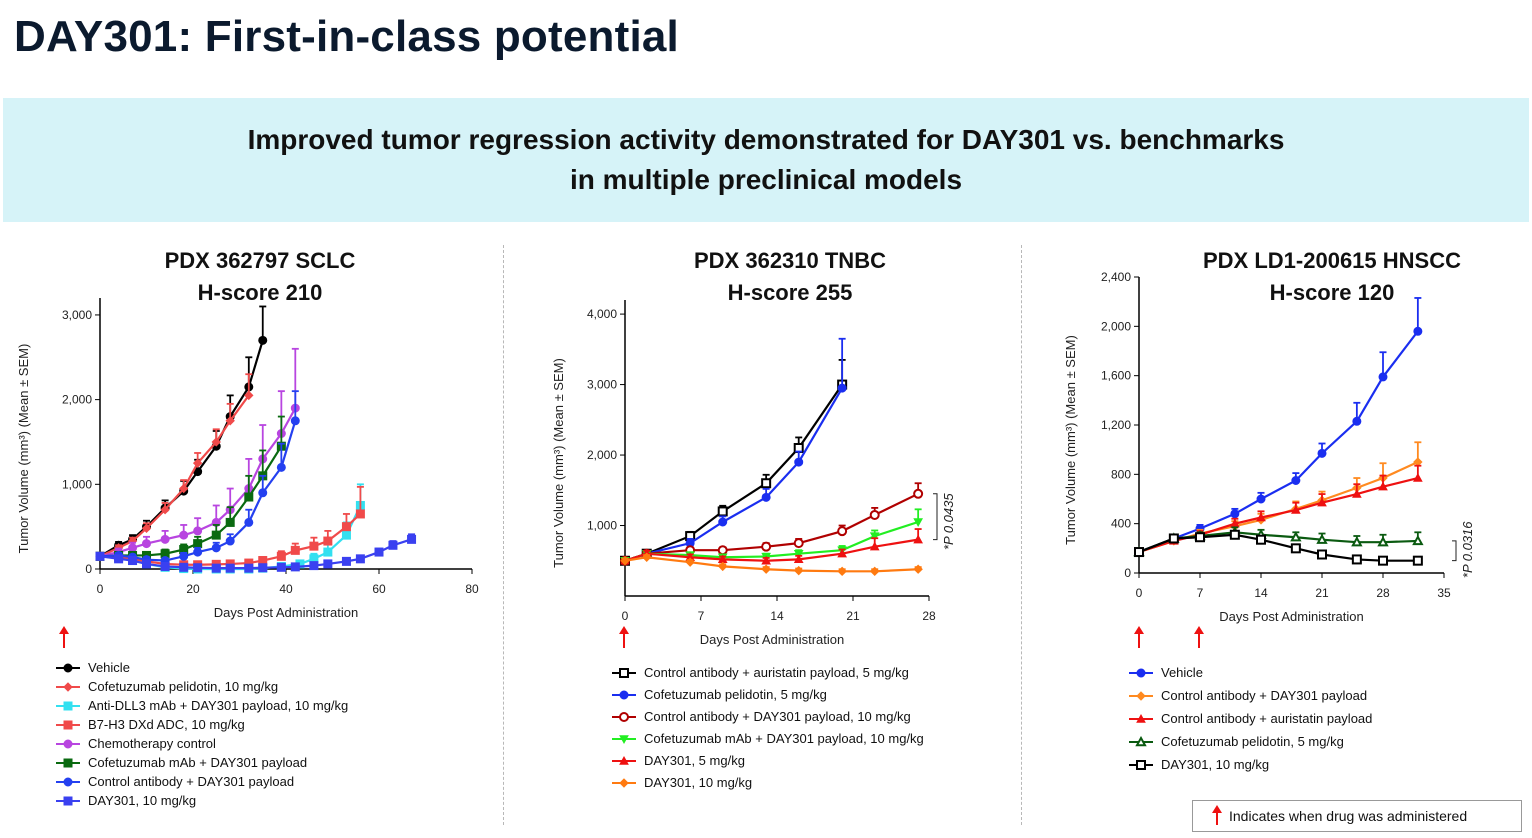 Image resolution: width=1532 pixels, height=838 pixels. I want to click on legend-item: B7-H3 DXd ADC, 10 mg/kg, so click(201, 724).